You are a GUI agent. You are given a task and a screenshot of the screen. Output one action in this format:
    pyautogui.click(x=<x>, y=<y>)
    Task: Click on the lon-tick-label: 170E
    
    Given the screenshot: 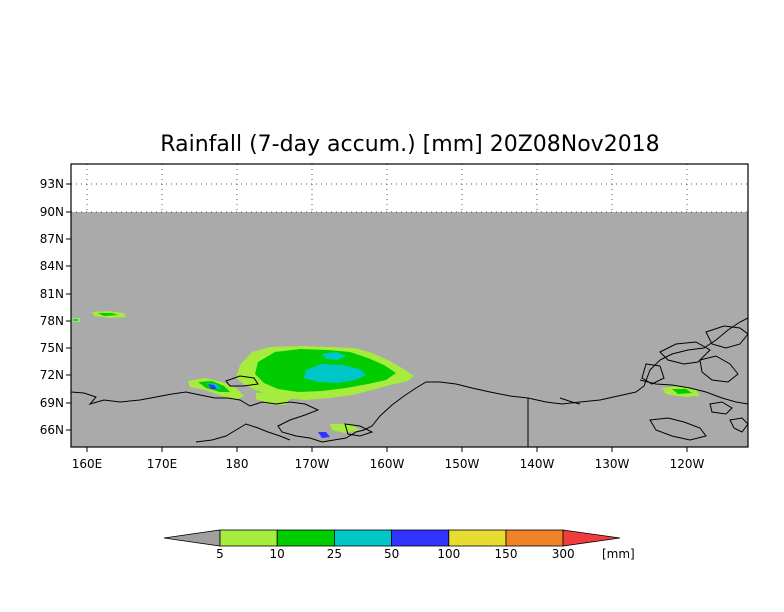 What is the action you would take?
    pyautogui.click(x=162, y=464)
    